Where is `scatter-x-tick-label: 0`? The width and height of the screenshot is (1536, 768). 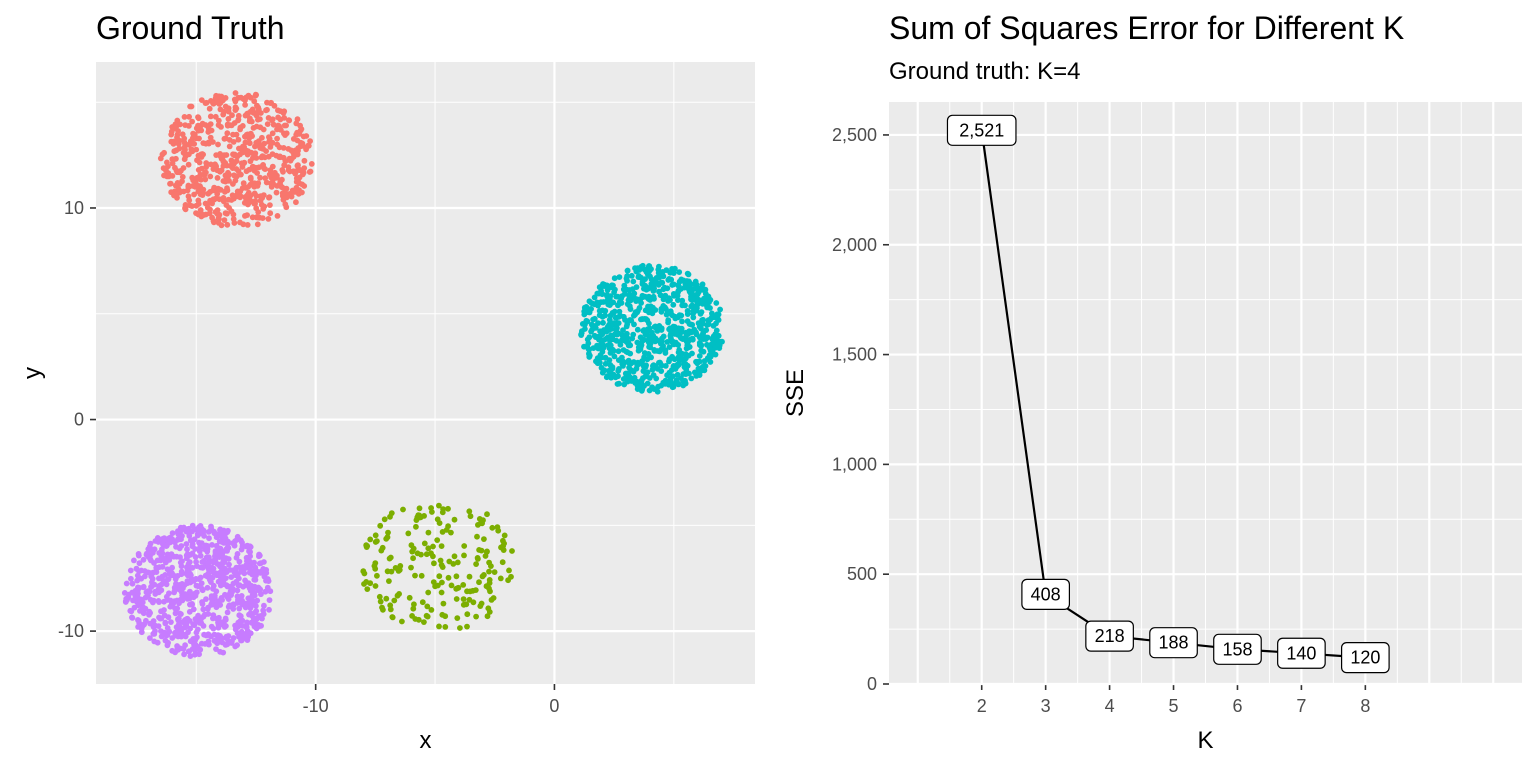
scatter-x-tick-label: 0 is located at coordinates (554, 706).